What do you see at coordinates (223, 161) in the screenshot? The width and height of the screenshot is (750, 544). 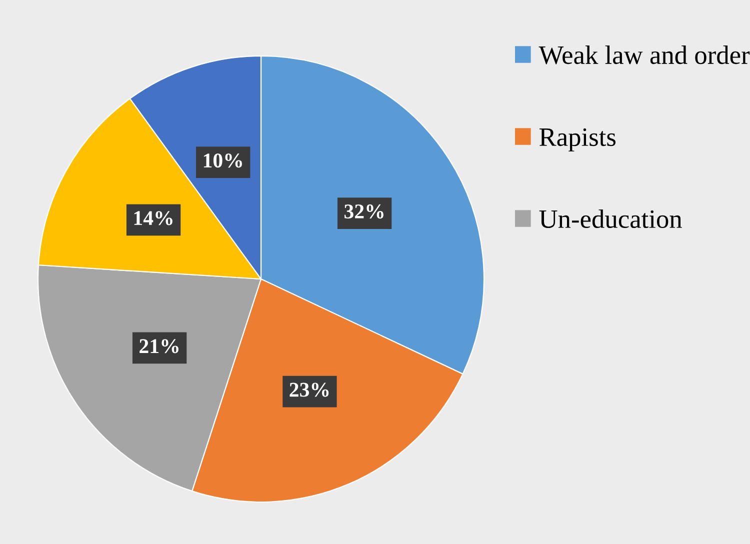 I see `data-label: 10%` at bounding box center [223, 161].